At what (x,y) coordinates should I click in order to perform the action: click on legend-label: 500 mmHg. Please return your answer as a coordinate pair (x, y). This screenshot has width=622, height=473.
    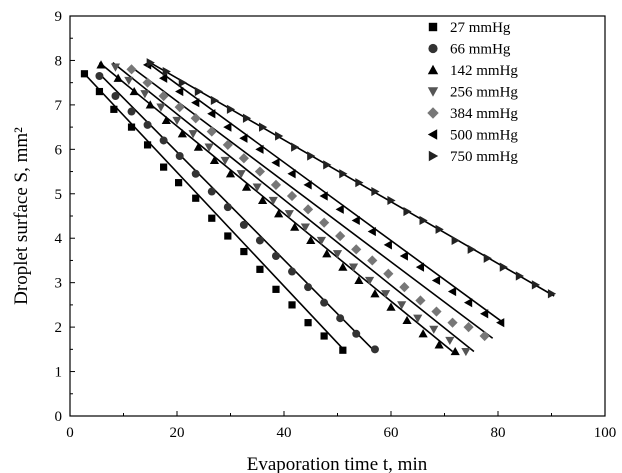
    Looking at the image, I should click on (484, 136).